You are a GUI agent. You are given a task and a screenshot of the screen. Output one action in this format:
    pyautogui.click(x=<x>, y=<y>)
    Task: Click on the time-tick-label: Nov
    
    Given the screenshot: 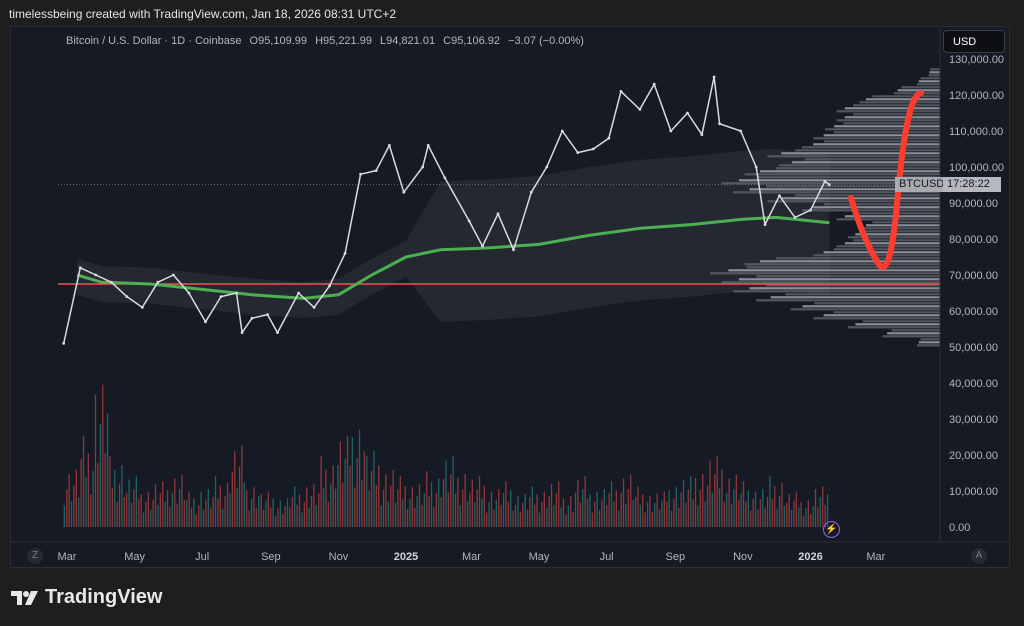 What is the action you would take?
    pyautogui.click(x=339, y=557)
    